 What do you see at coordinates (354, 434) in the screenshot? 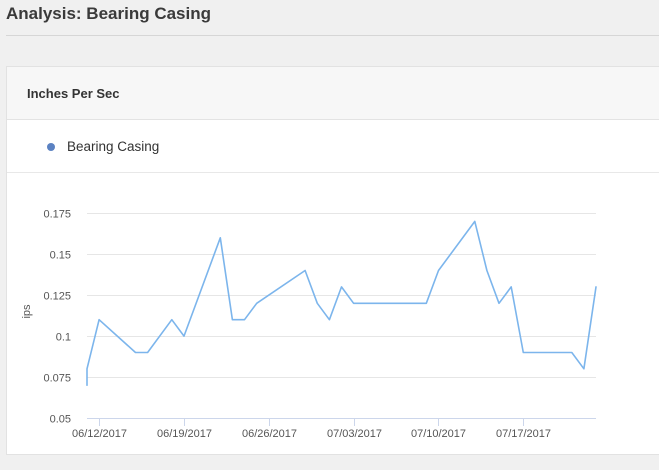
I see `x-tick-label: 07/03/2017` at bounding box center [354, 434].